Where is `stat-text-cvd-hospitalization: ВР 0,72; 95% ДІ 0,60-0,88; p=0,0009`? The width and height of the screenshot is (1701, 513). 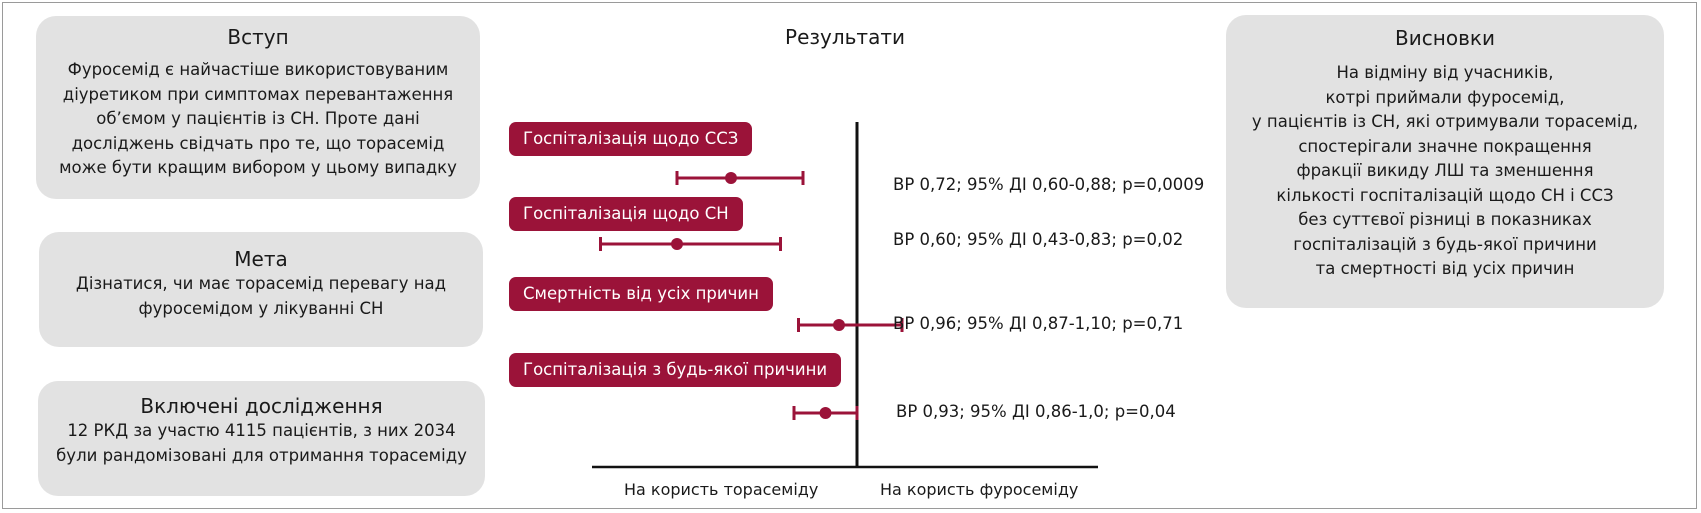
stat-text-cvd-hospitalization: ВР 0,72; 95% ДІ 0,60-0,88; p=0,0009 is located at coordinates (1049, 184).